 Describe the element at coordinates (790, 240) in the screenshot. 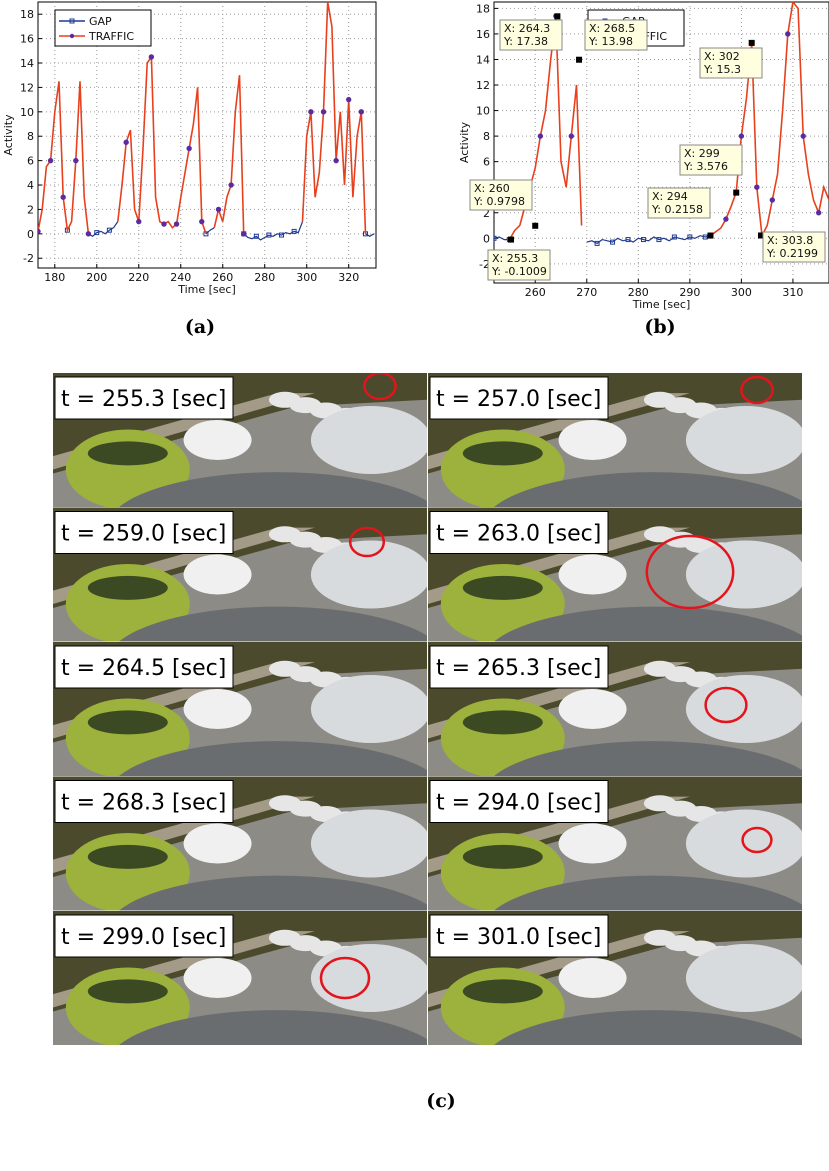

I see `data-tip-text: X: 303.8` at that location.